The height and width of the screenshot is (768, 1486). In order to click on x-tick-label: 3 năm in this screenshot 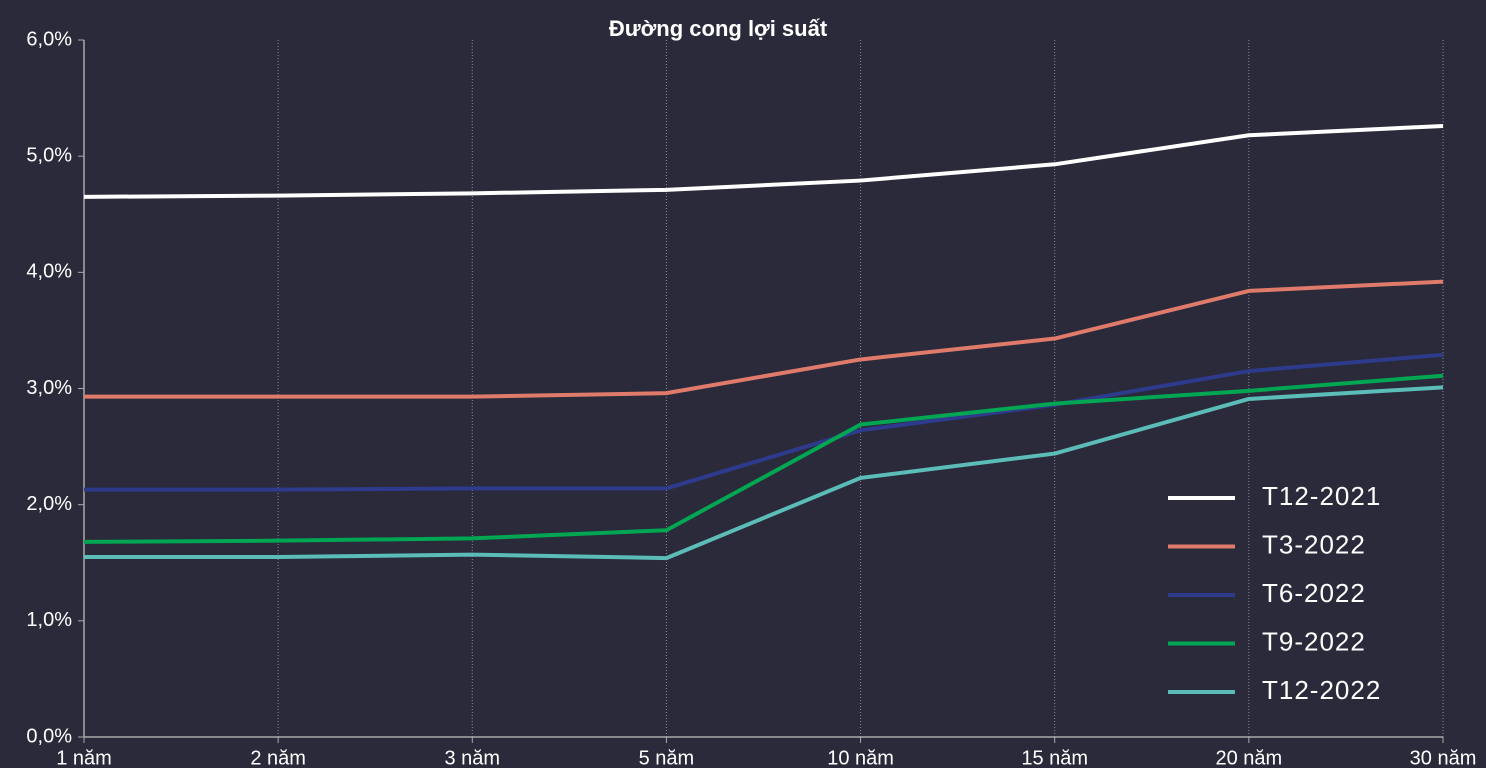, I will do `click(472, 757)`.